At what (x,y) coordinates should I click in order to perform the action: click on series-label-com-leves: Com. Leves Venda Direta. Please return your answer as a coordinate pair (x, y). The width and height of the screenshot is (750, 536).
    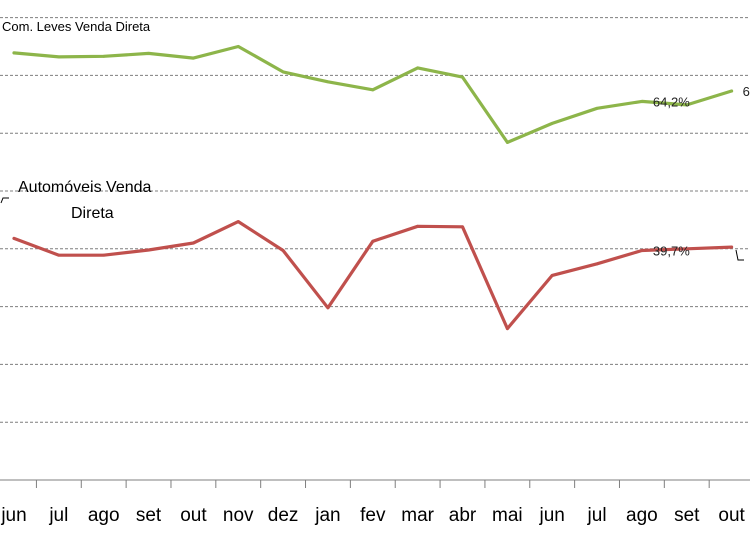
    Looking at the image, I should click on (76, 26).